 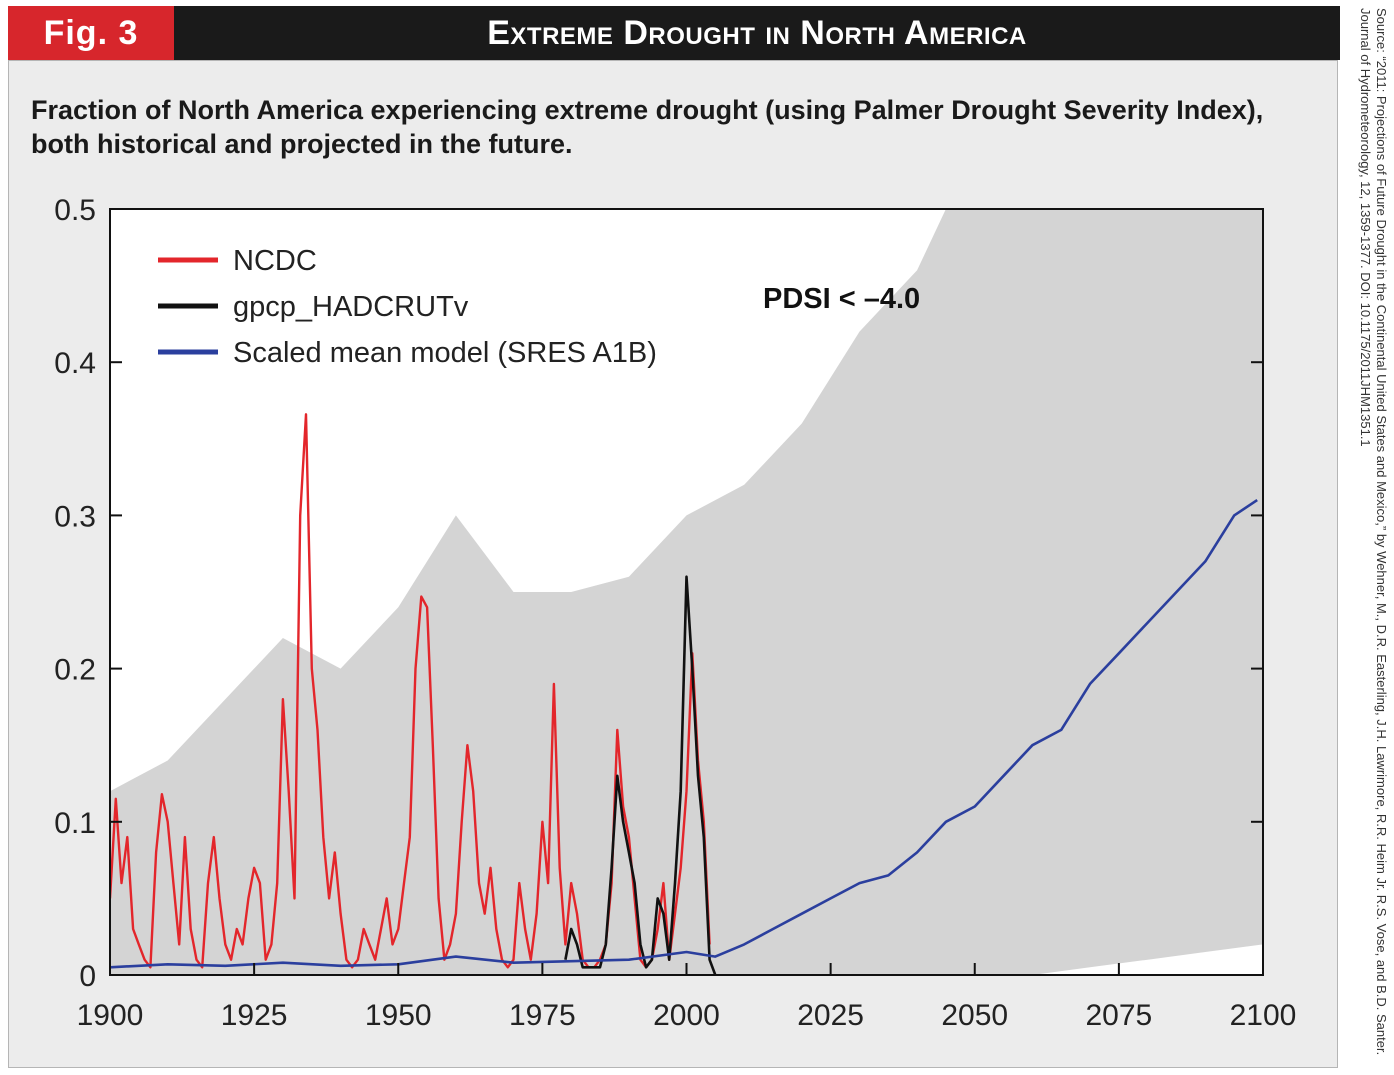 I want to click on figure-title: Extreme Drought in North America, so click(x=757, y=33).